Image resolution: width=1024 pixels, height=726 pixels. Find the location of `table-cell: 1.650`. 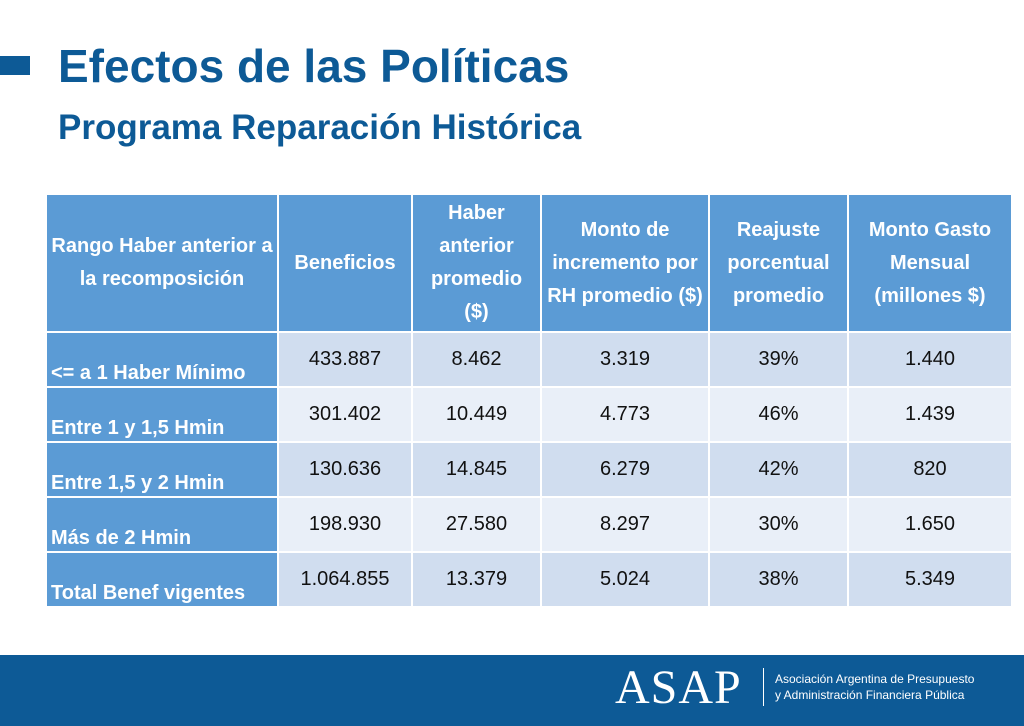

table-cell: 1.650 is located at coordinates (930, 524).